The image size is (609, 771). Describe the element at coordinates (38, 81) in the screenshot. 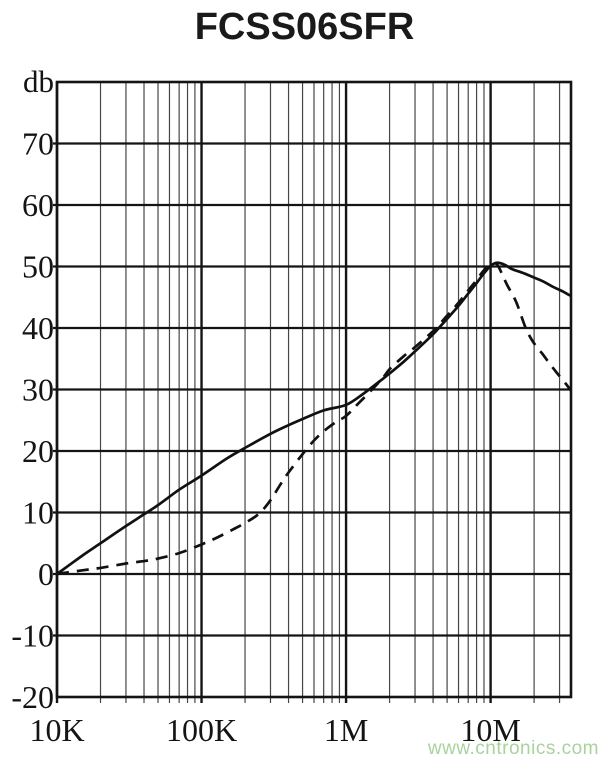

I see `y-axis-unit-label: db` at that location.